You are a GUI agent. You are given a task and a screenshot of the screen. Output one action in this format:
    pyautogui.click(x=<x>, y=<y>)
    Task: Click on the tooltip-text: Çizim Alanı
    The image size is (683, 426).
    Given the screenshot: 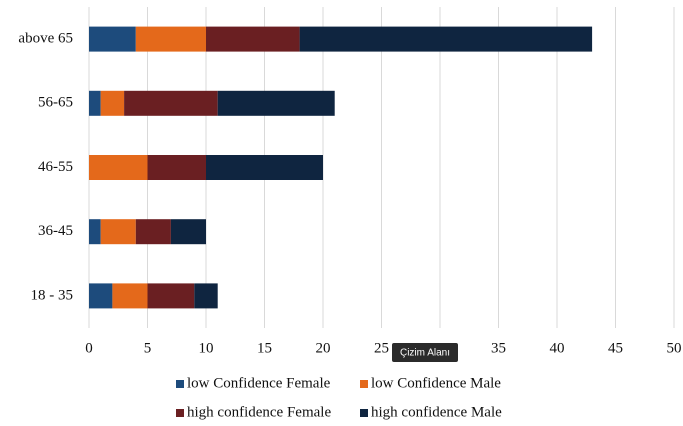 What is the action you would take?
    pyautogui.click(x=425, y=353)
    